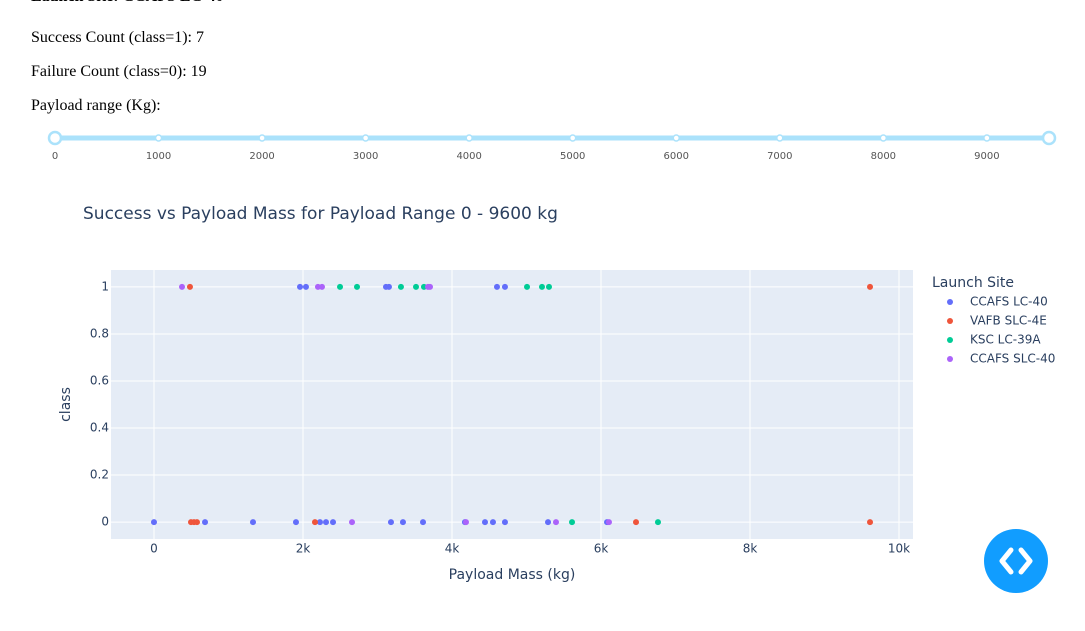 The height and width of the screenshot is (631, 1085). What do you see at coordinates (99, 428) in the screenshot?
I see `y-tick-label: 0.4` at bounding box center [99, 428].